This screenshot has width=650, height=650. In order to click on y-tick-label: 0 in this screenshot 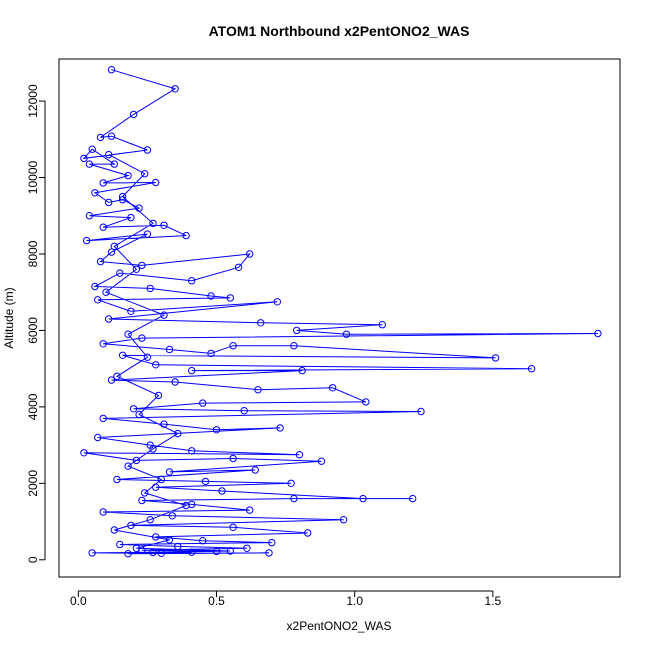, I will do `click(33, 559)`.